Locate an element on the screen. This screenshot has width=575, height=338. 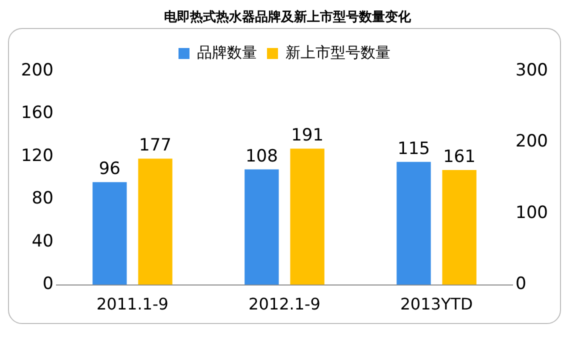
data-label: 96 is located at coordinates (109, 169).